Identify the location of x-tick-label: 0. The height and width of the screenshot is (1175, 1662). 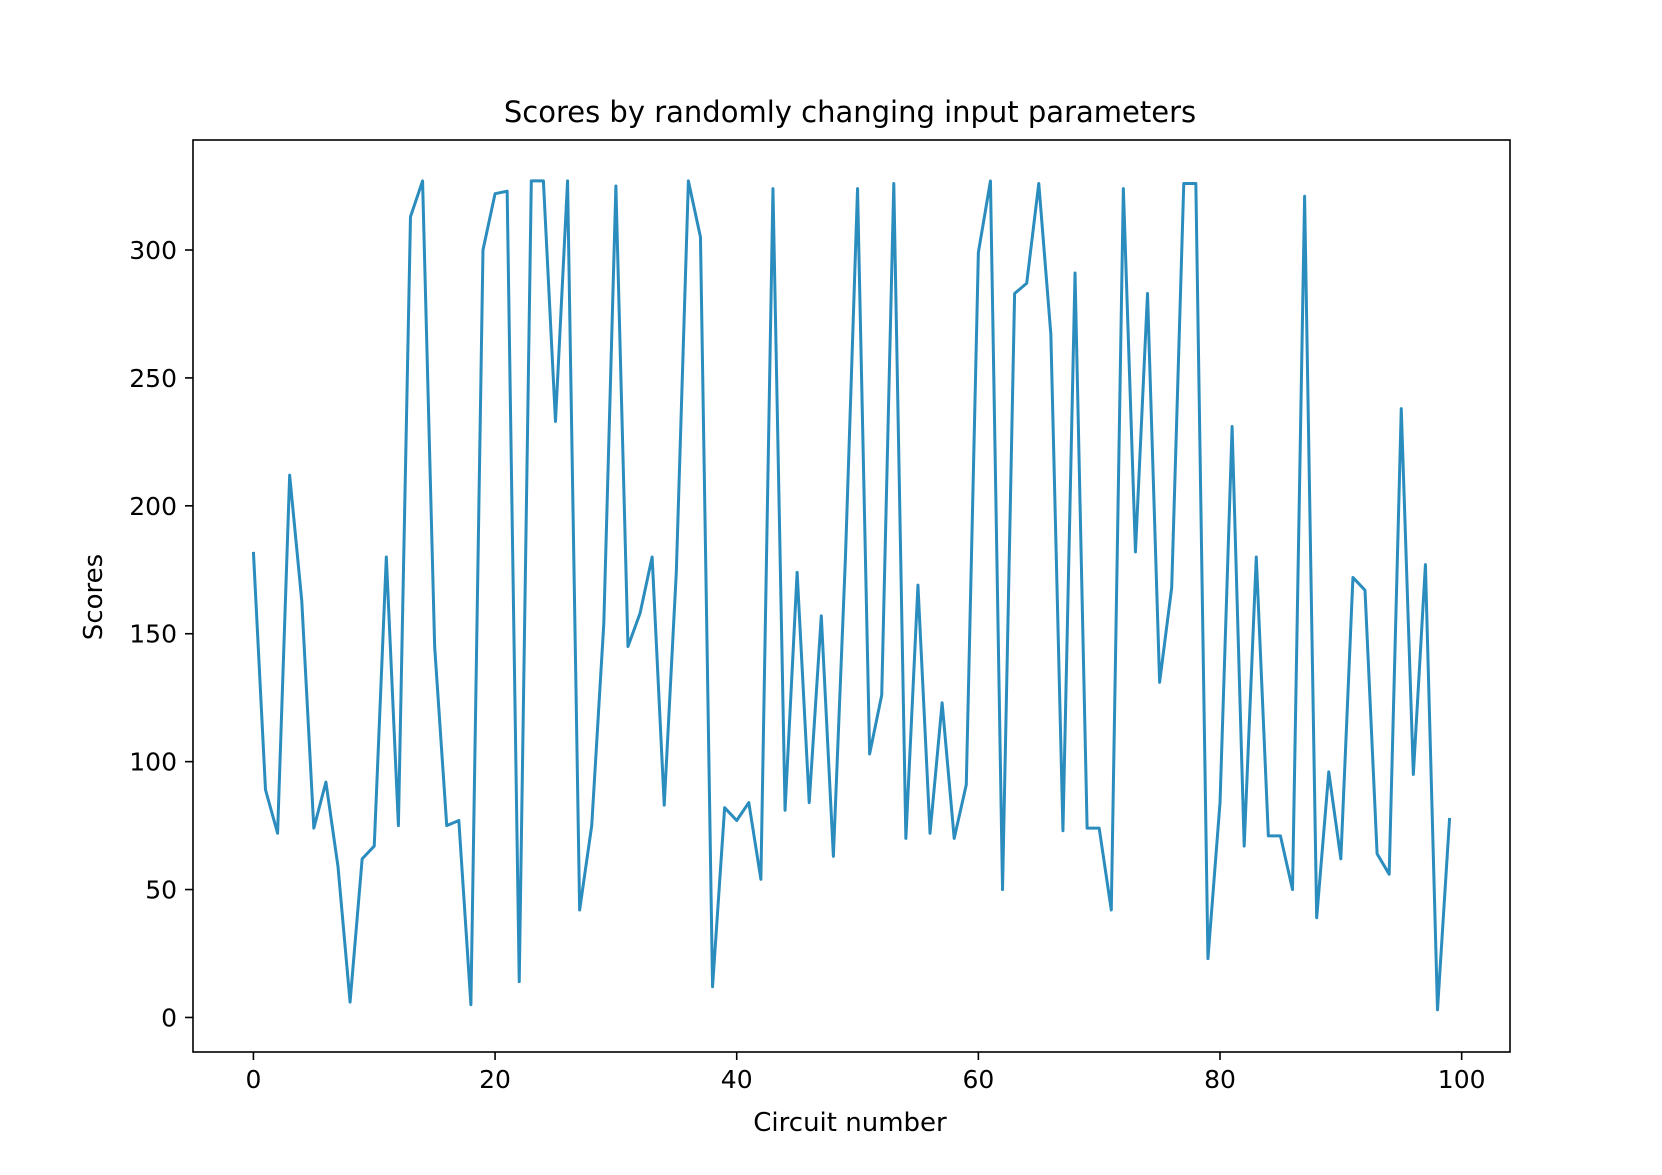
(253, 1079).